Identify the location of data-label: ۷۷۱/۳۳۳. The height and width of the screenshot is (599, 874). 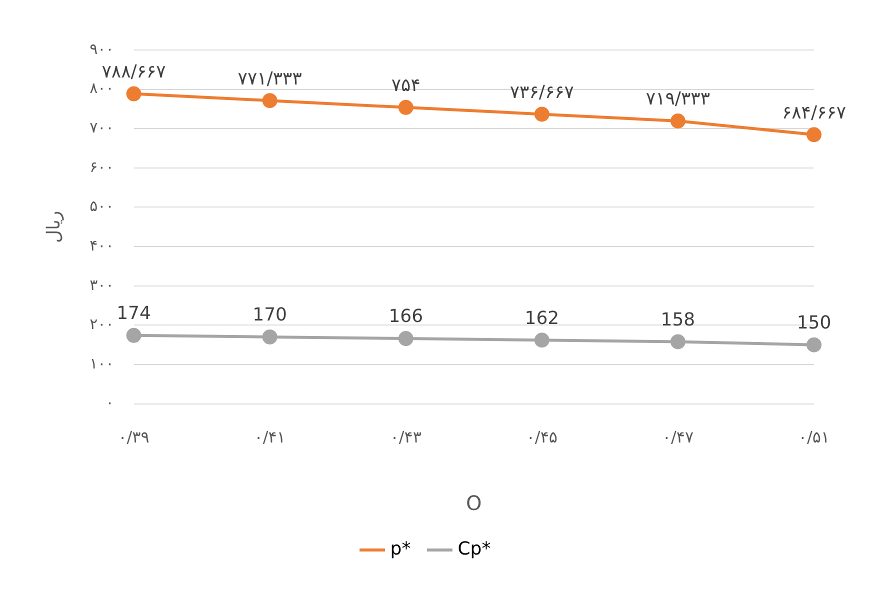
(270, 79).